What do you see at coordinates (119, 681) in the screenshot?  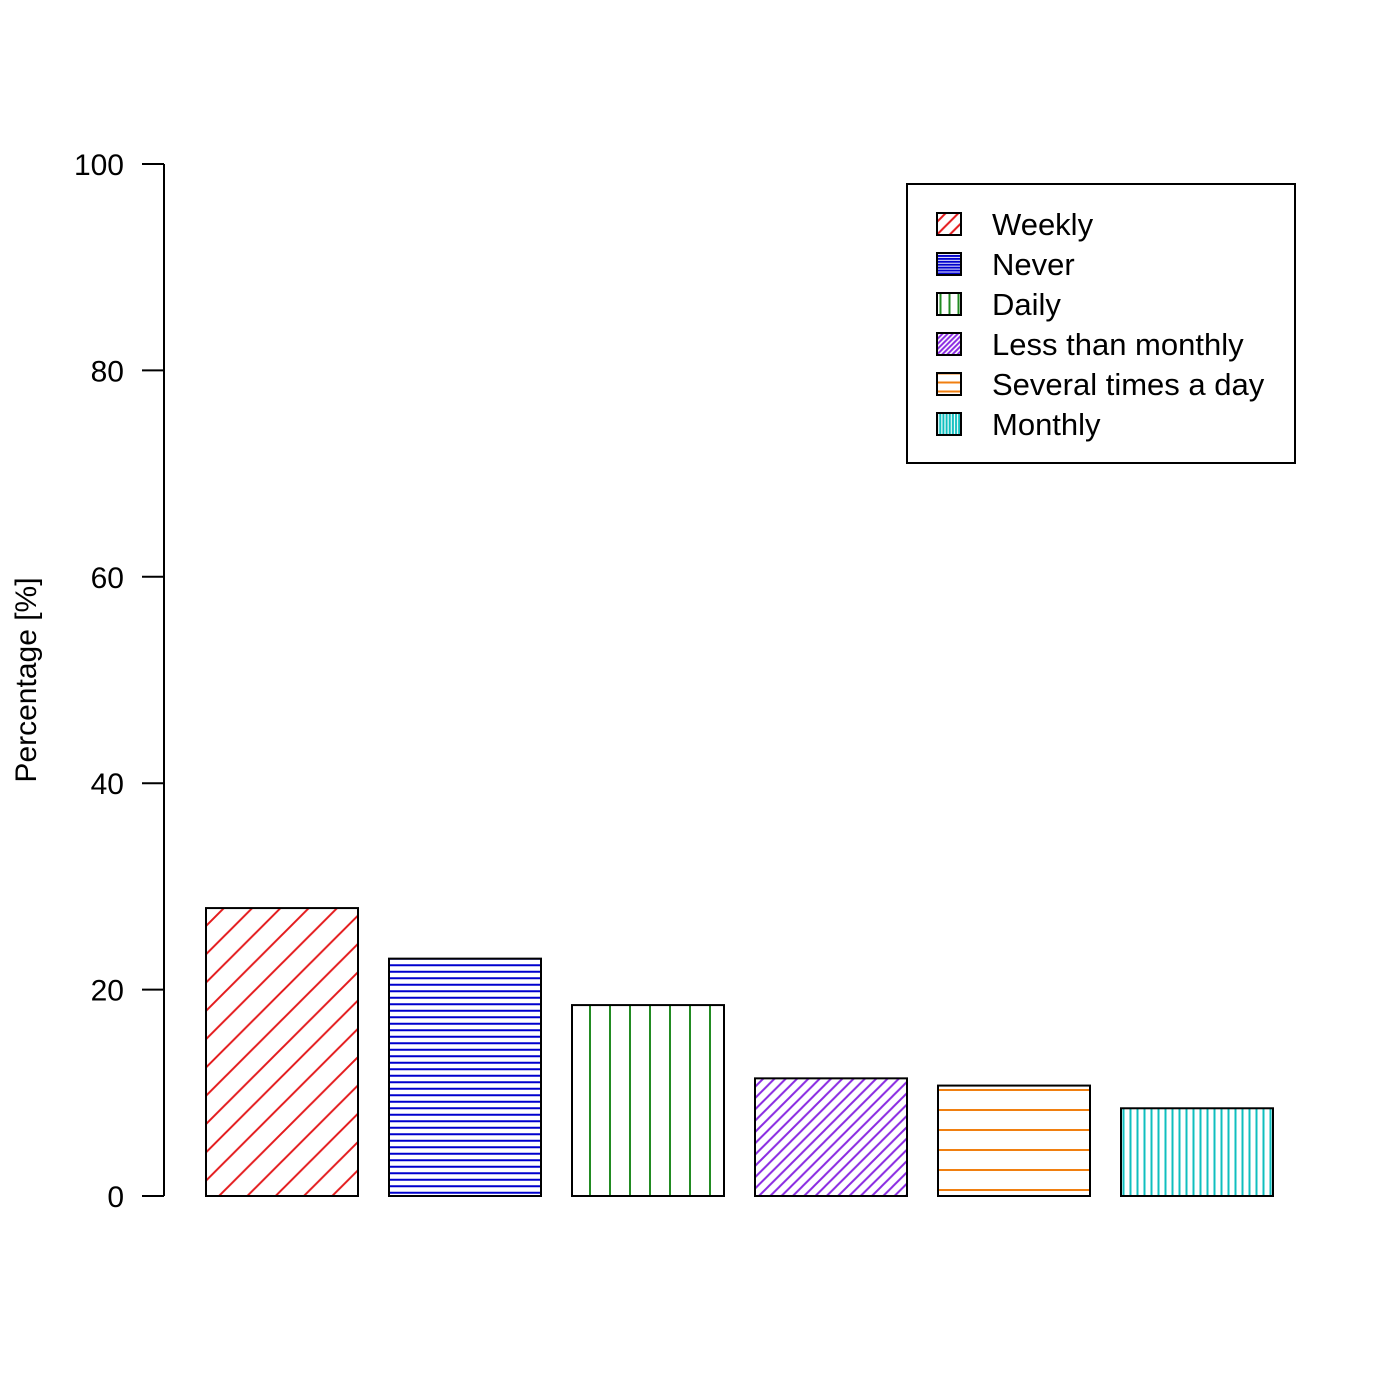 I see `y-axis: 0 20 40 60 80 100` at bounding box center [119, 681].